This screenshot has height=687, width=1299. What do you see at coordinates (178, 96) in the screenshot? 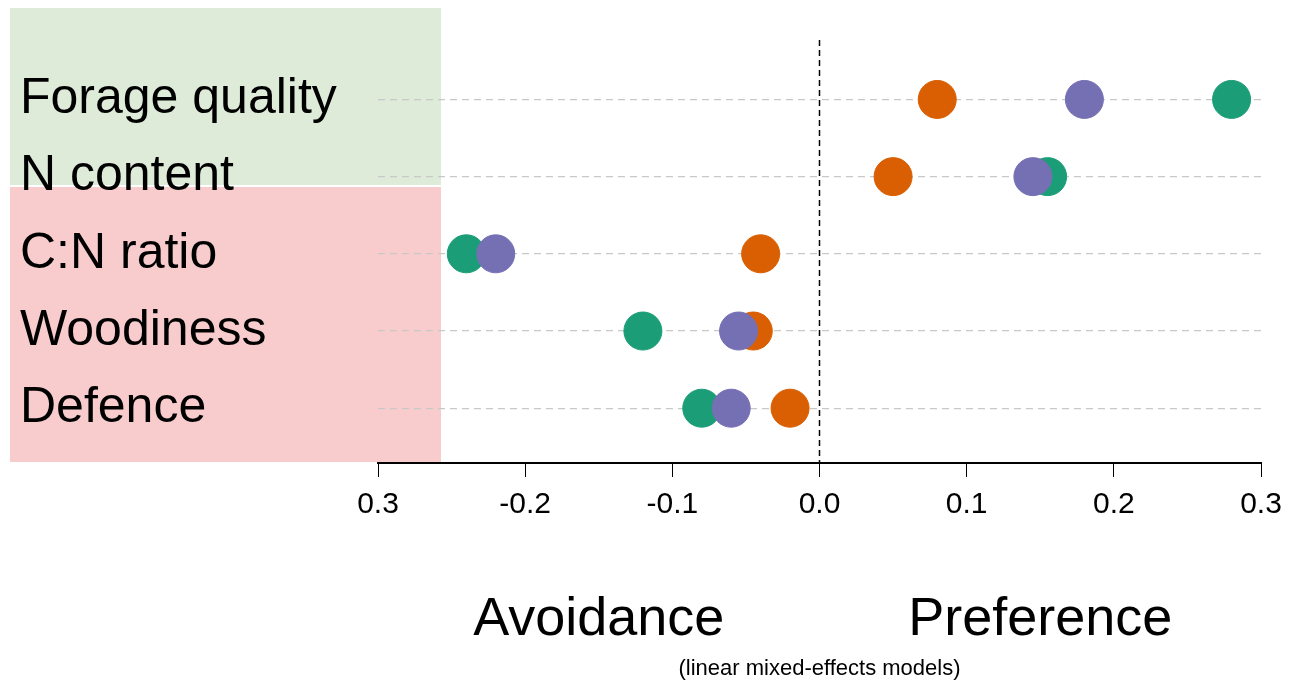
I see `y-tick-label: Forage quality` at bounding box center [178, 96].